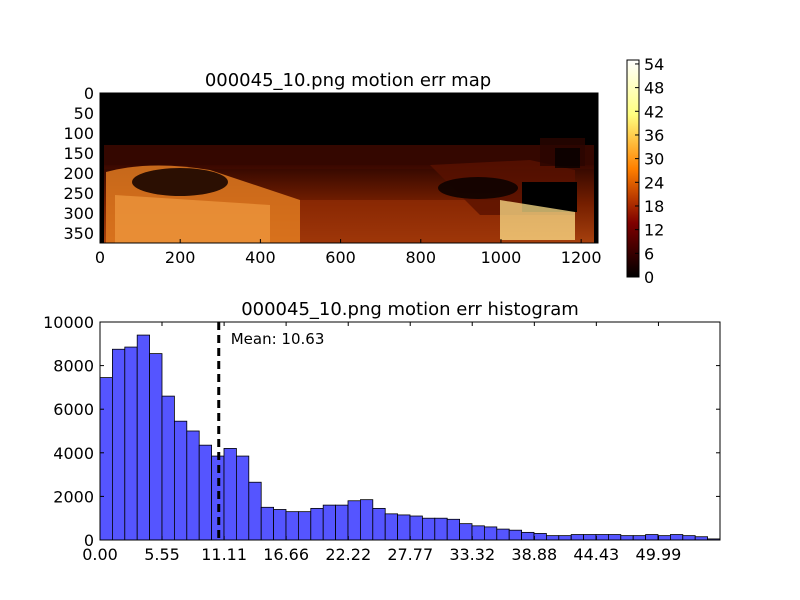 This screenshot has width=800, height=600. What do you see at coordinates (78, 173) in the screenshot?
I see `map-y-tick-label: 200` at bounding box center [78, 173].